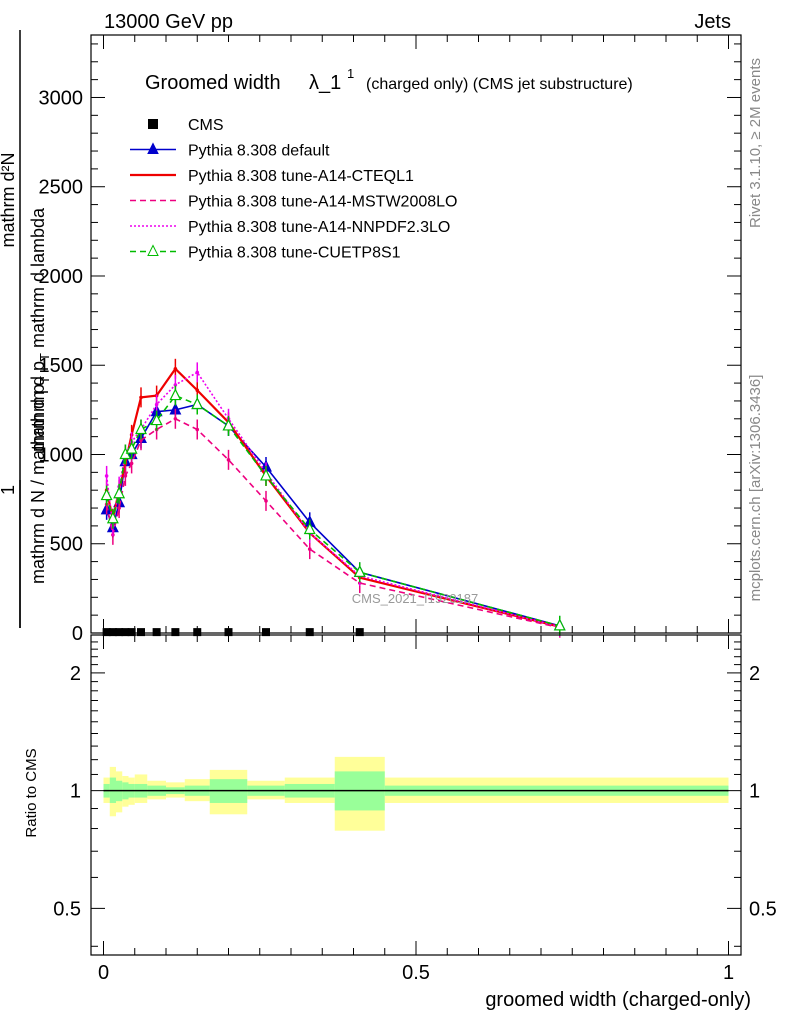 This screenshot has width=786, height=1024. I want to click on y-label-prefix-den-a: mathrm d N / mathrm d p, so click(38, 484).